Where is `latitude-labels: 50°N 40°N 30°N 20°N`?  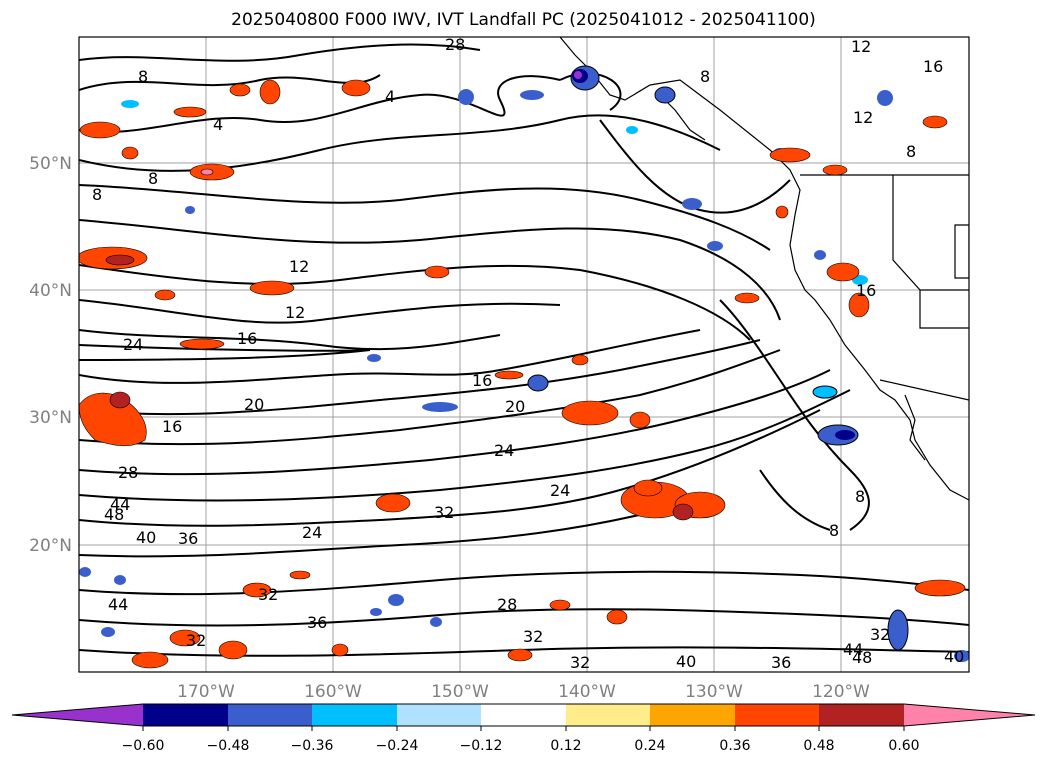 latitude-labels: 50°N 40°N 30°N 20°N is located at coordinates (50, 355).